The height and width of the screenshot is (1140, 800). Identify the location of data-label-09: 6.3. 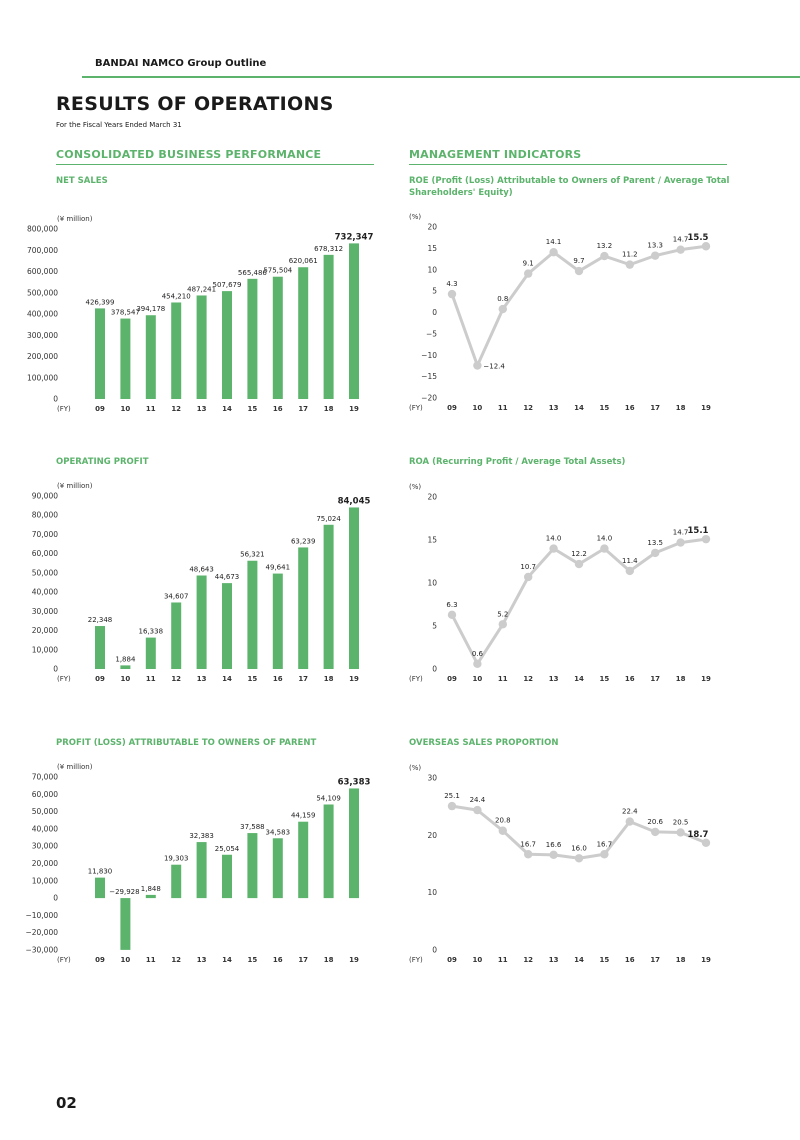
(451, 605).